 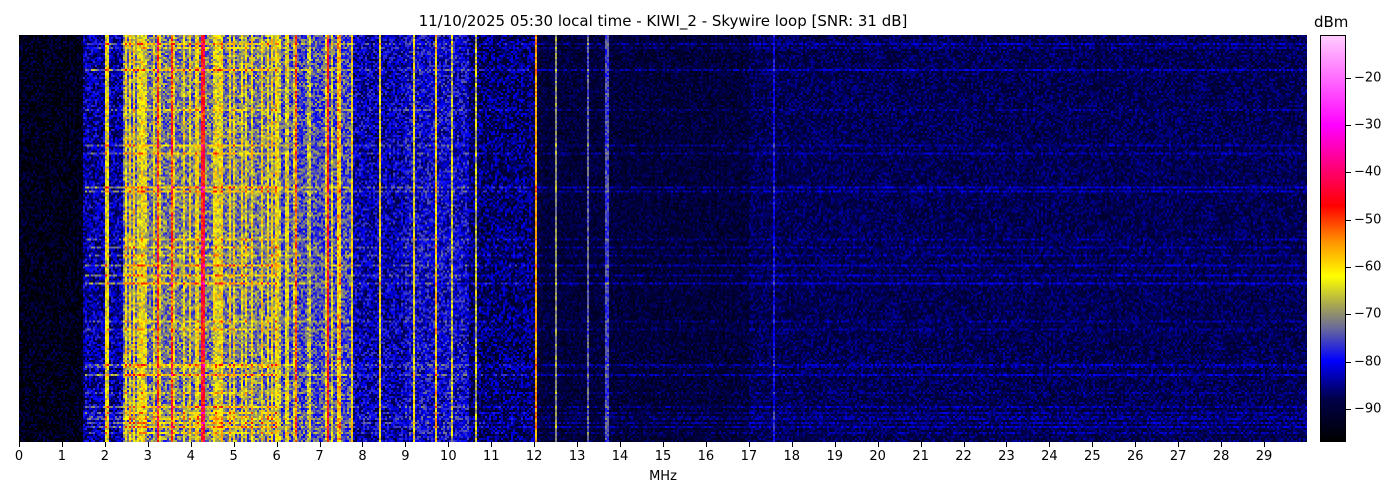 What do you see at coordinates (706, 456) in the screenshot?
I see `x-tick-label: 16` at bounding box center [706, 456].